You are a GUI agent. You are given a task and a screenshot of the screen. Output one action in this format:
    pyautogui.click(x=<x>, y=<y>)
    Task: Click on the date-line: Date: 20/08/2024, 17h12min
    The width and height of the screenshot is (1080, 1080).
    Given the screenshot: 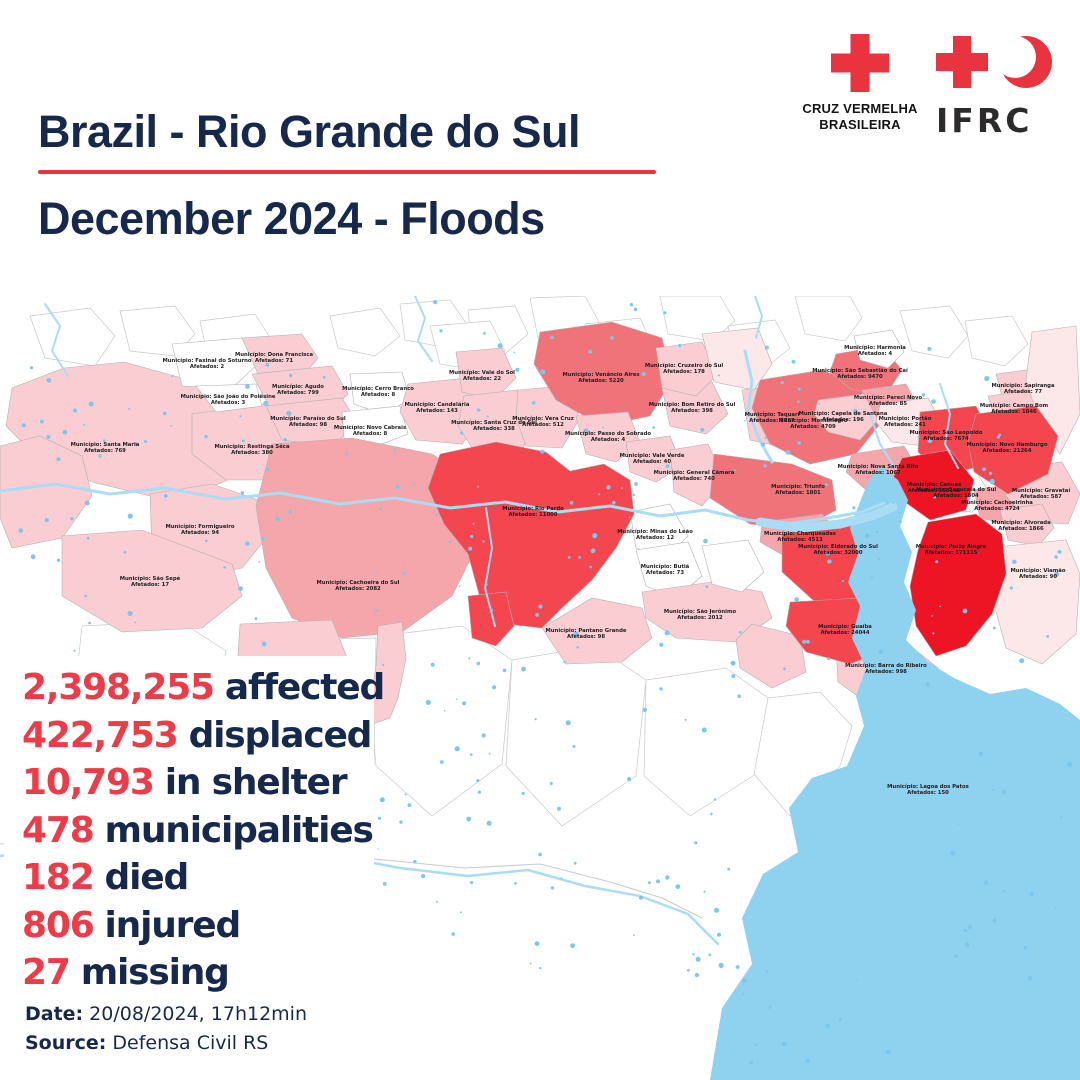 What is the action you would take?
    pyautogui.click(x=166, y=1014)
    